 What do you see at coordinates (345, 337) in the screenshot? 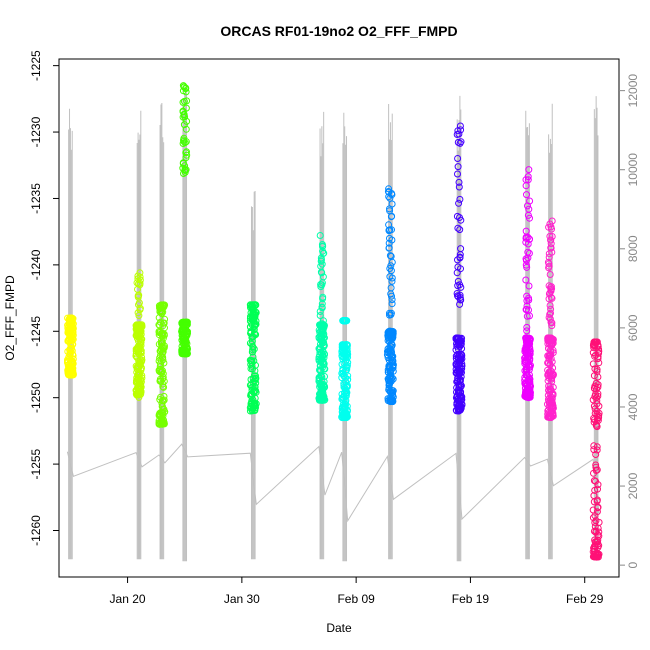
I see `altitude-trace-RF07` at bounding box center [345, 337].